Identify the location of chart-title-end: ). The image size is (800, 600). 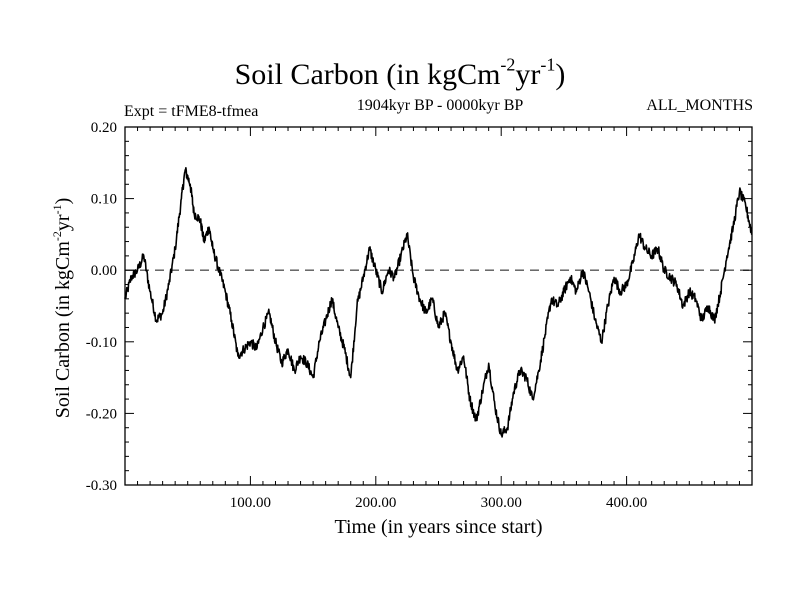
(560, 74).